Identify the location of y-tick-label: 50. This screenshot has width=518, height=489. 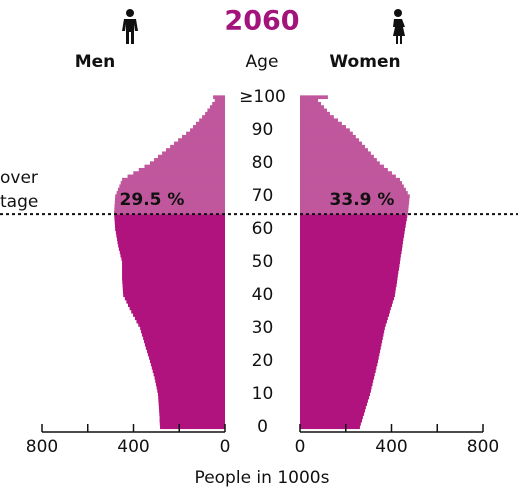
(263, 262).